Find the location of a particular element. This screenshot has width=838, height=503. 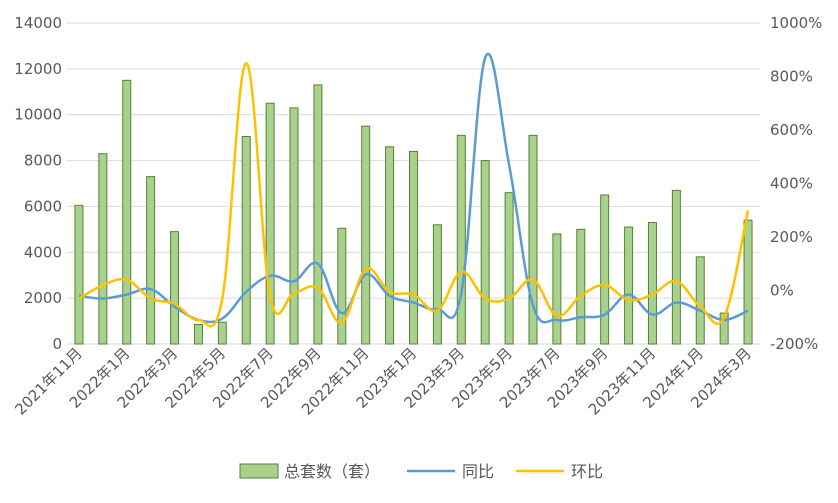

right-axis-tick-label: 600% is located at coordinates (791, 130).